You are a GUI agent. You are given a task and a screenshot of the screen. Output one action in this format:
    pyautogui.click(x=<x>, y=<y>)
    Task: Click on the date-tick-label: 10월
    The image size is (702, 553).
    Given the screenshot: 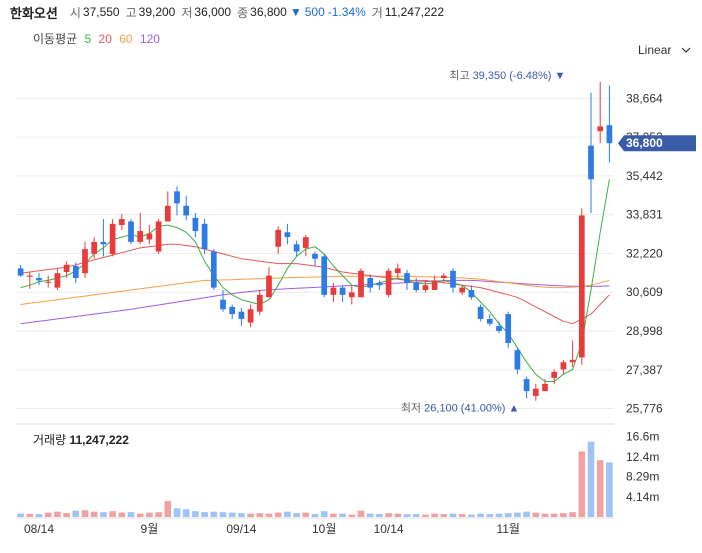 What is the action you would take?
    pyautogui.click(x=324, y=529)
    